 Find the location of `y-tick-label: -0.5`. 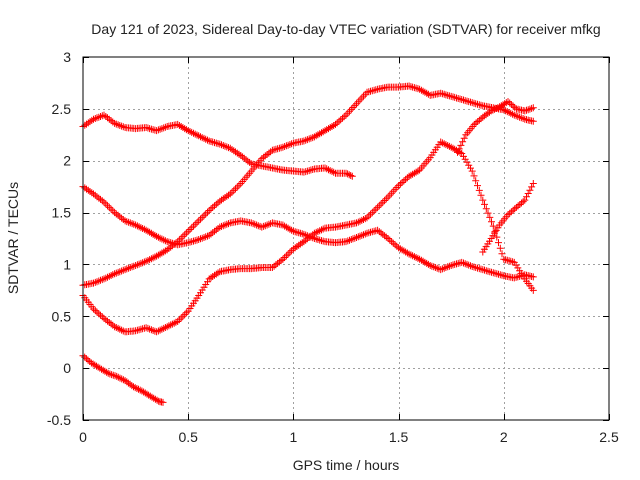

y-tick-label: -0.5 is located at coordinates (59, 420).